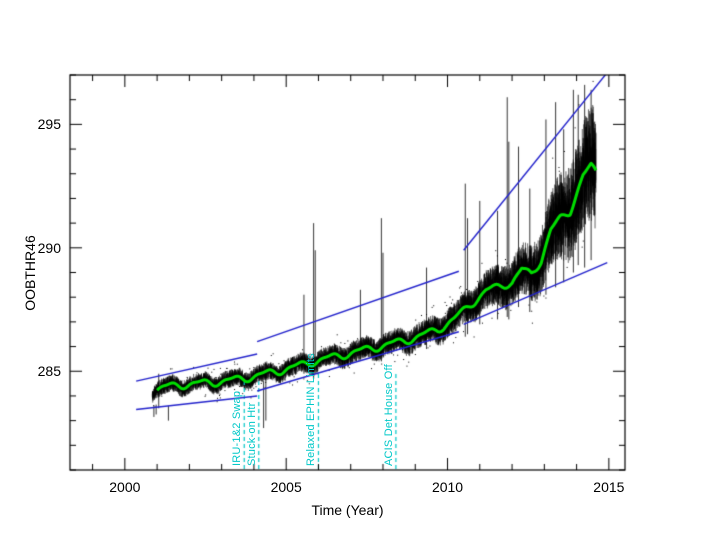 Image resolution: width=704 pixels, height=544 pixels. What do you see at coordinates (30, 272) in the screenshot?
I see `y-axis-title: OOBTHR46` at bounding box center [30, 272].